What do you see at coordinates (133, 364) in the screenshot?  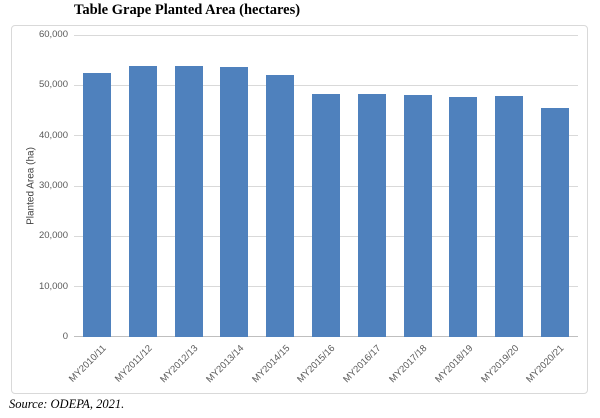 I see `x-tick-label: MY2011/12` at bounding box center [133, 364].